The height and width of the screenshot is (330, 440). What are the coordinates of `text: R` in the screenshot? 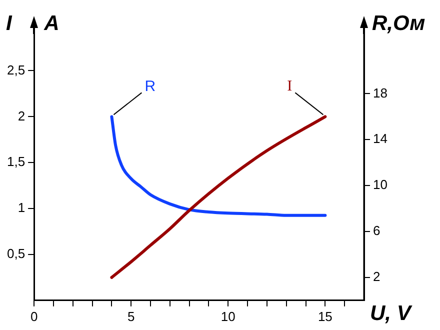 It's located at (150, 86).